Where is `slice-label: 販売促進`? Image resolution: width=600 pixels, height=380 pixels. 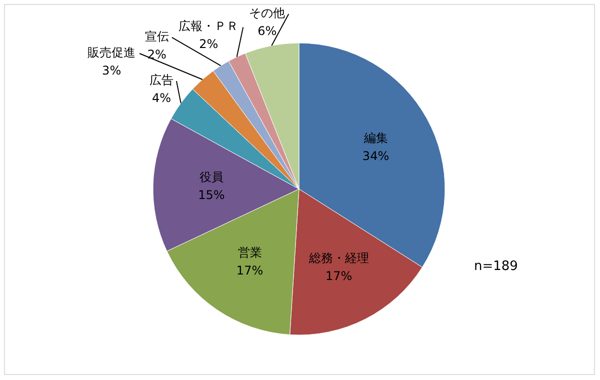 slice-label: 販売促進 is located at coordinates (112, 52).